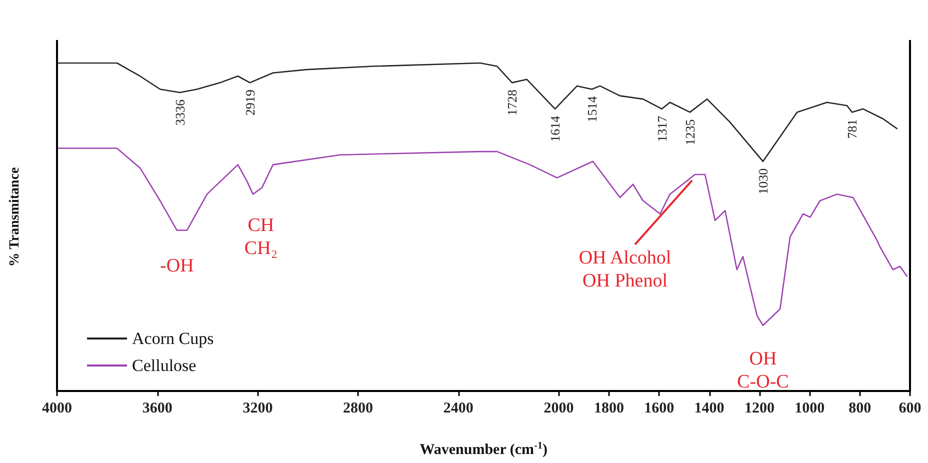  Describe the element at coordinates (458, 408) in the screenshot. I see `x-tick-label: 2400` at that location.